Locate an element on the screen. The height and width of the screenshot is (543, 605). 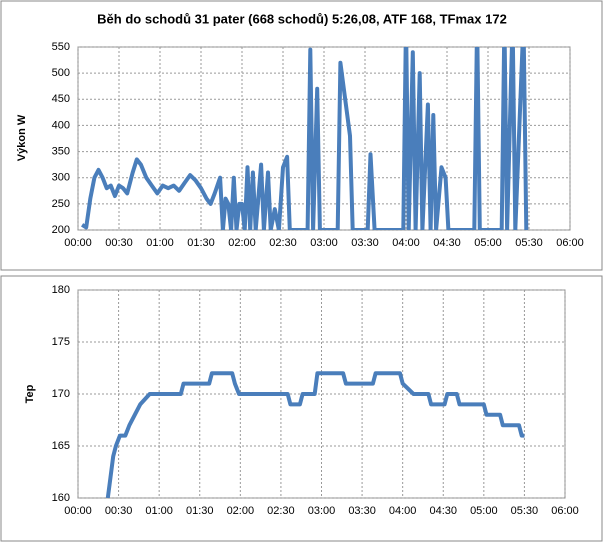
y-tick-label: 165 is located at coordinates (61, 446).